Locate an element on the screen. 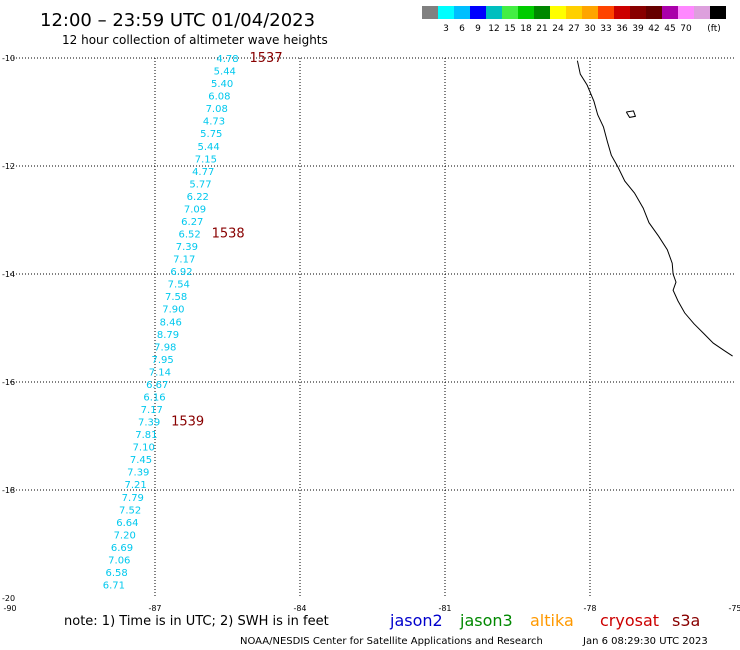  wave-height-value: 6.71 is located at coordinates (114, 586).